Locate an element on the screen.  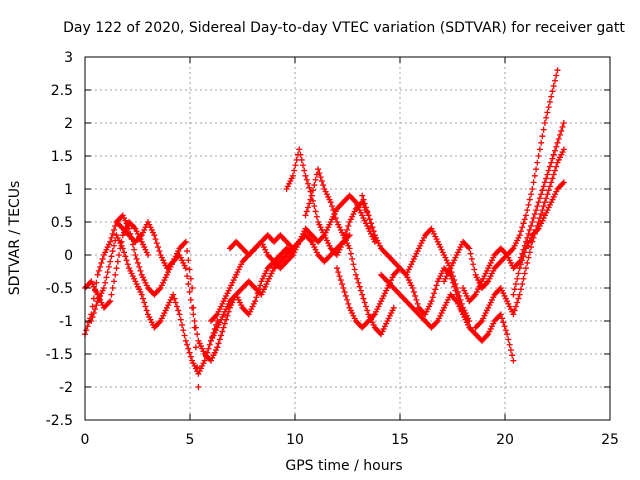
x-axis-title: GPS time / hours is located at coordinates (343, 466).